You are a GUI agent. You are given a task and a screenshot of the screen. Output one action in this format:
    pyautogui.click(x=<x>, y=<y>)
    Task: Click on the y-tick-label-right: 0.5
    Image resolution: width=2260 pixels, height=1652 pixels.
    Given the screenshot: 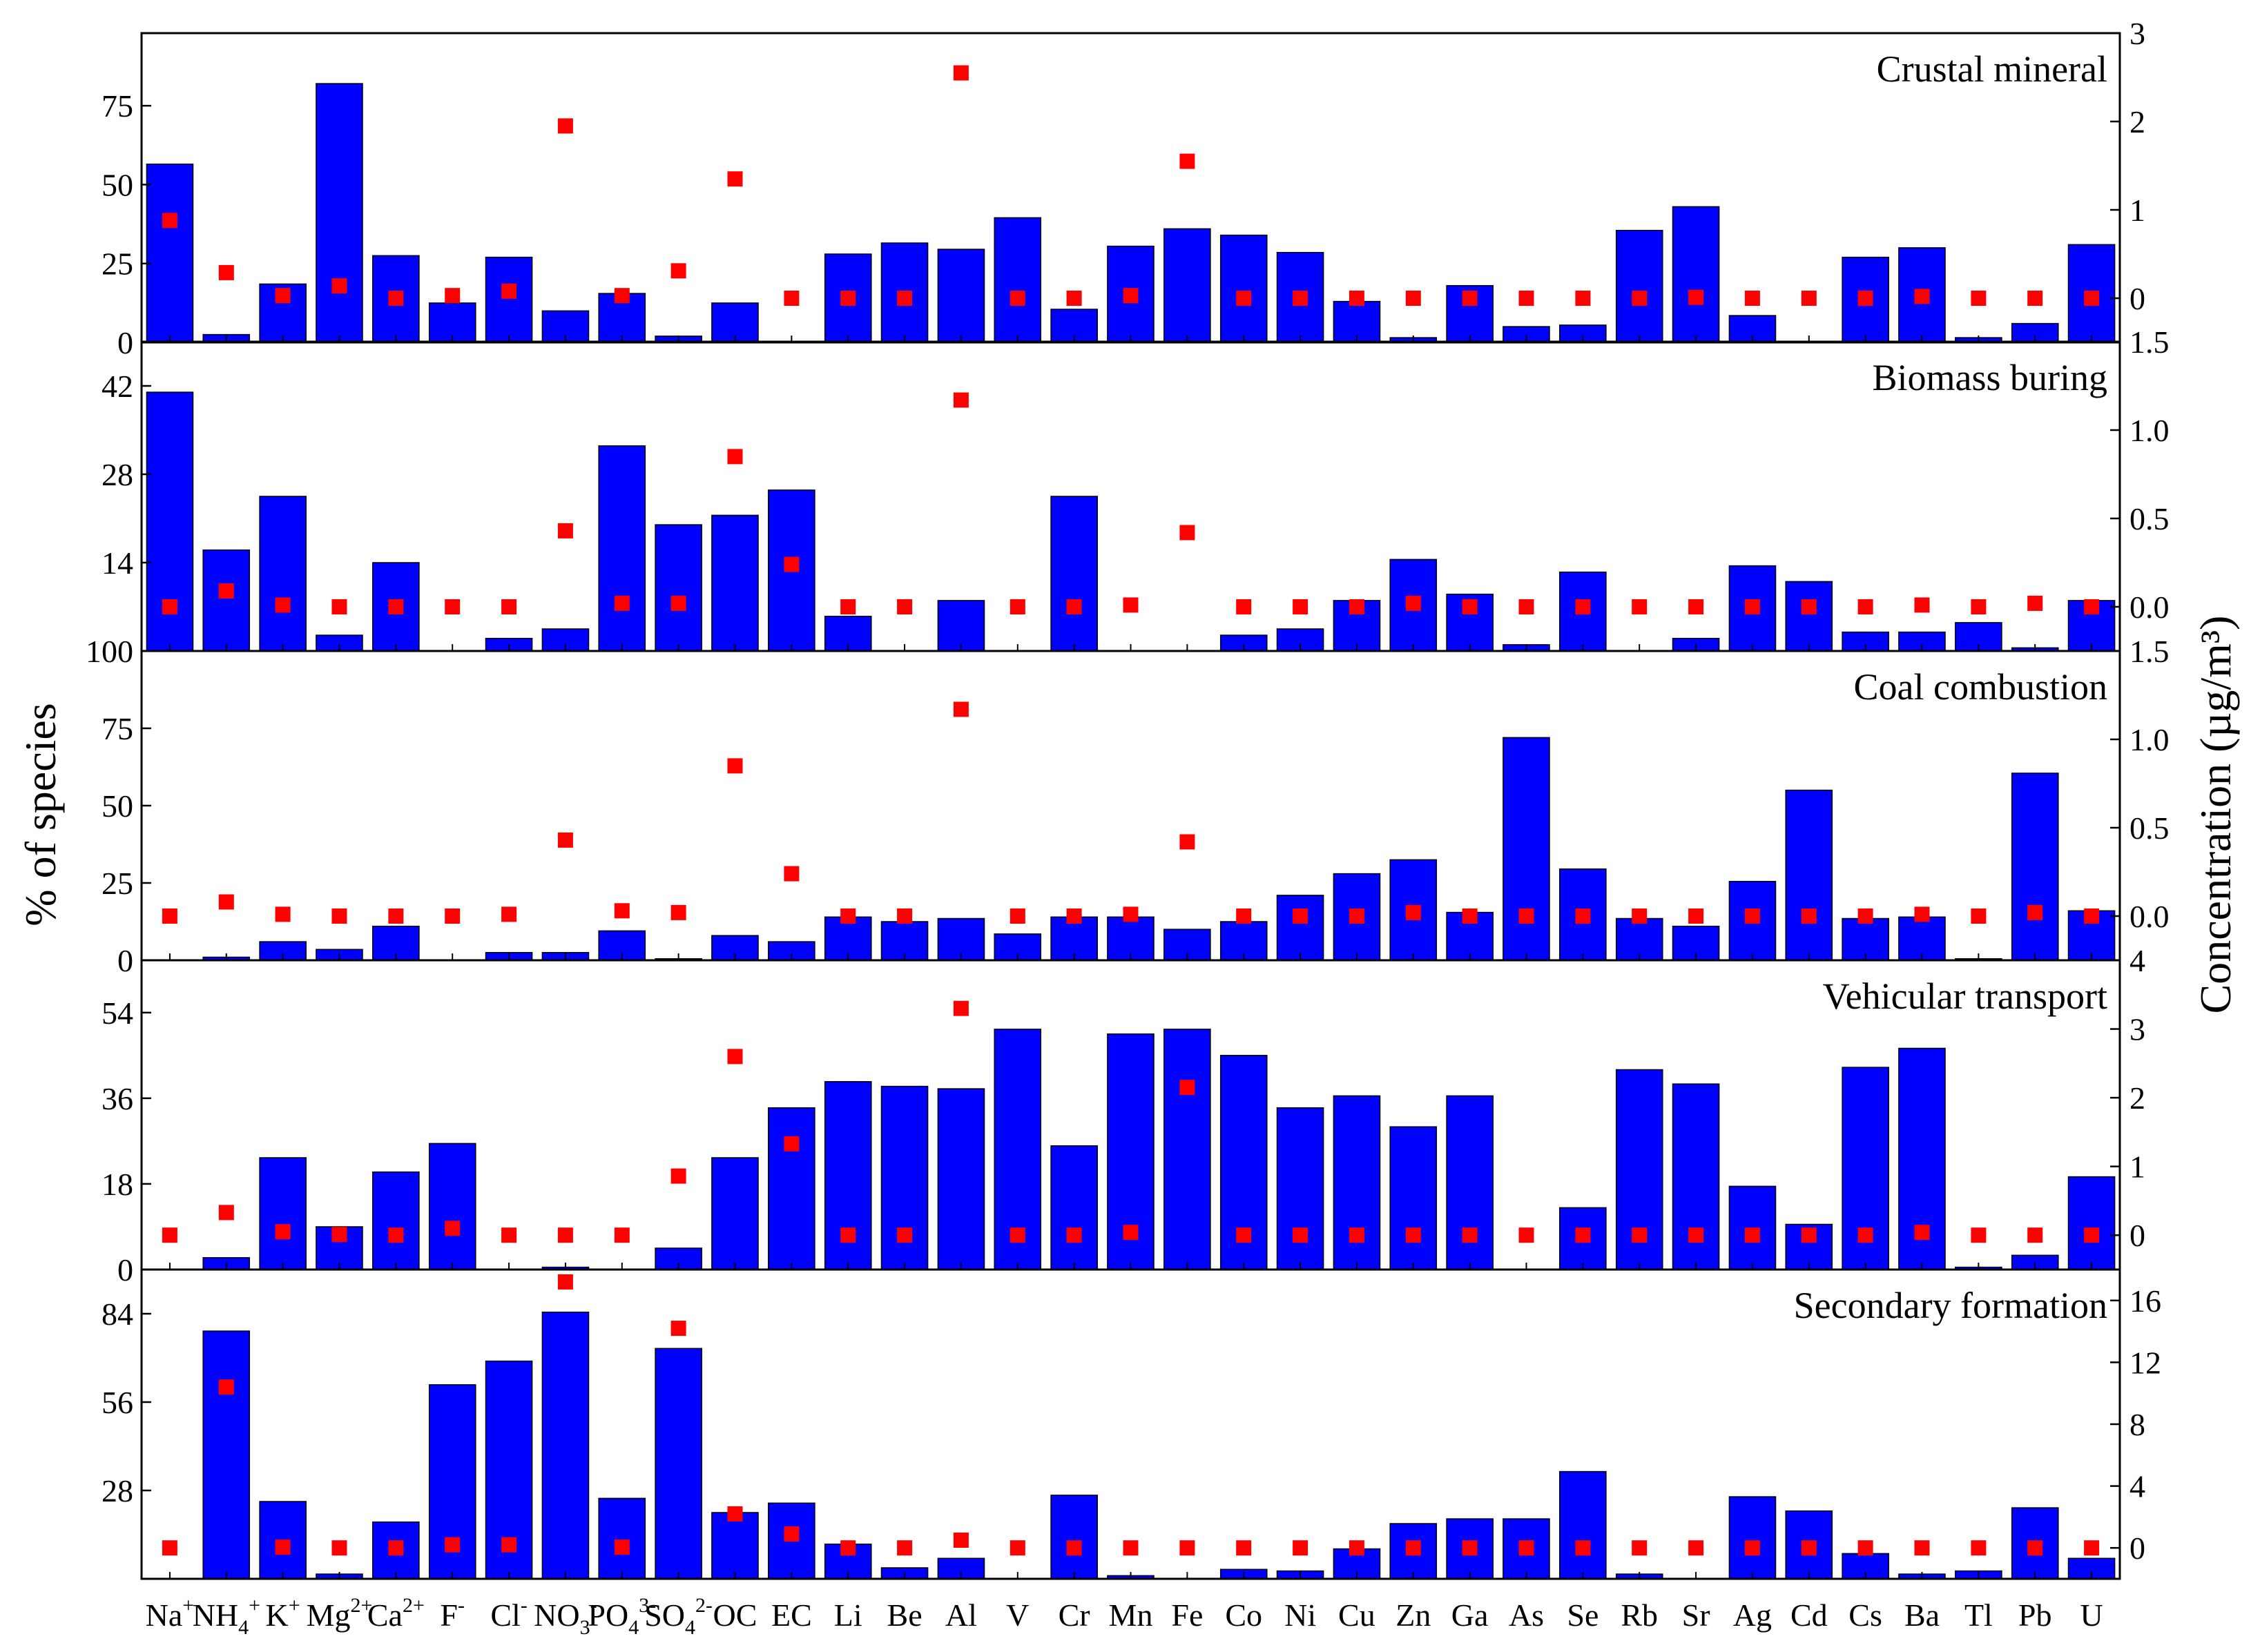 What is the action you would take?
    pyautogui.click(x=2149, y=518)
    